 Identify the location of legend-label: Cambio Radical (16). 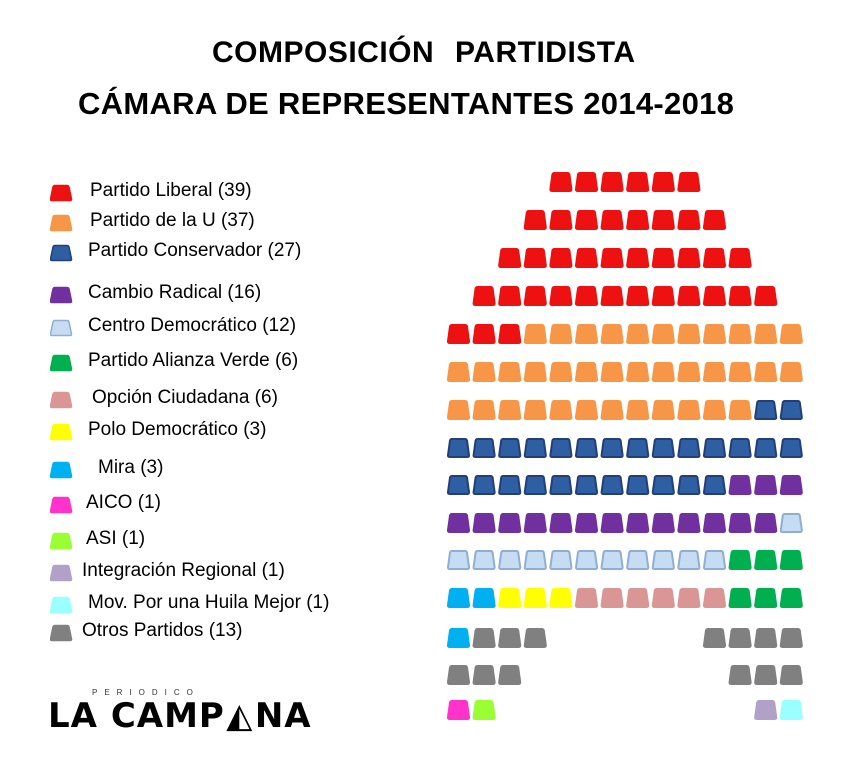
(175, 292).